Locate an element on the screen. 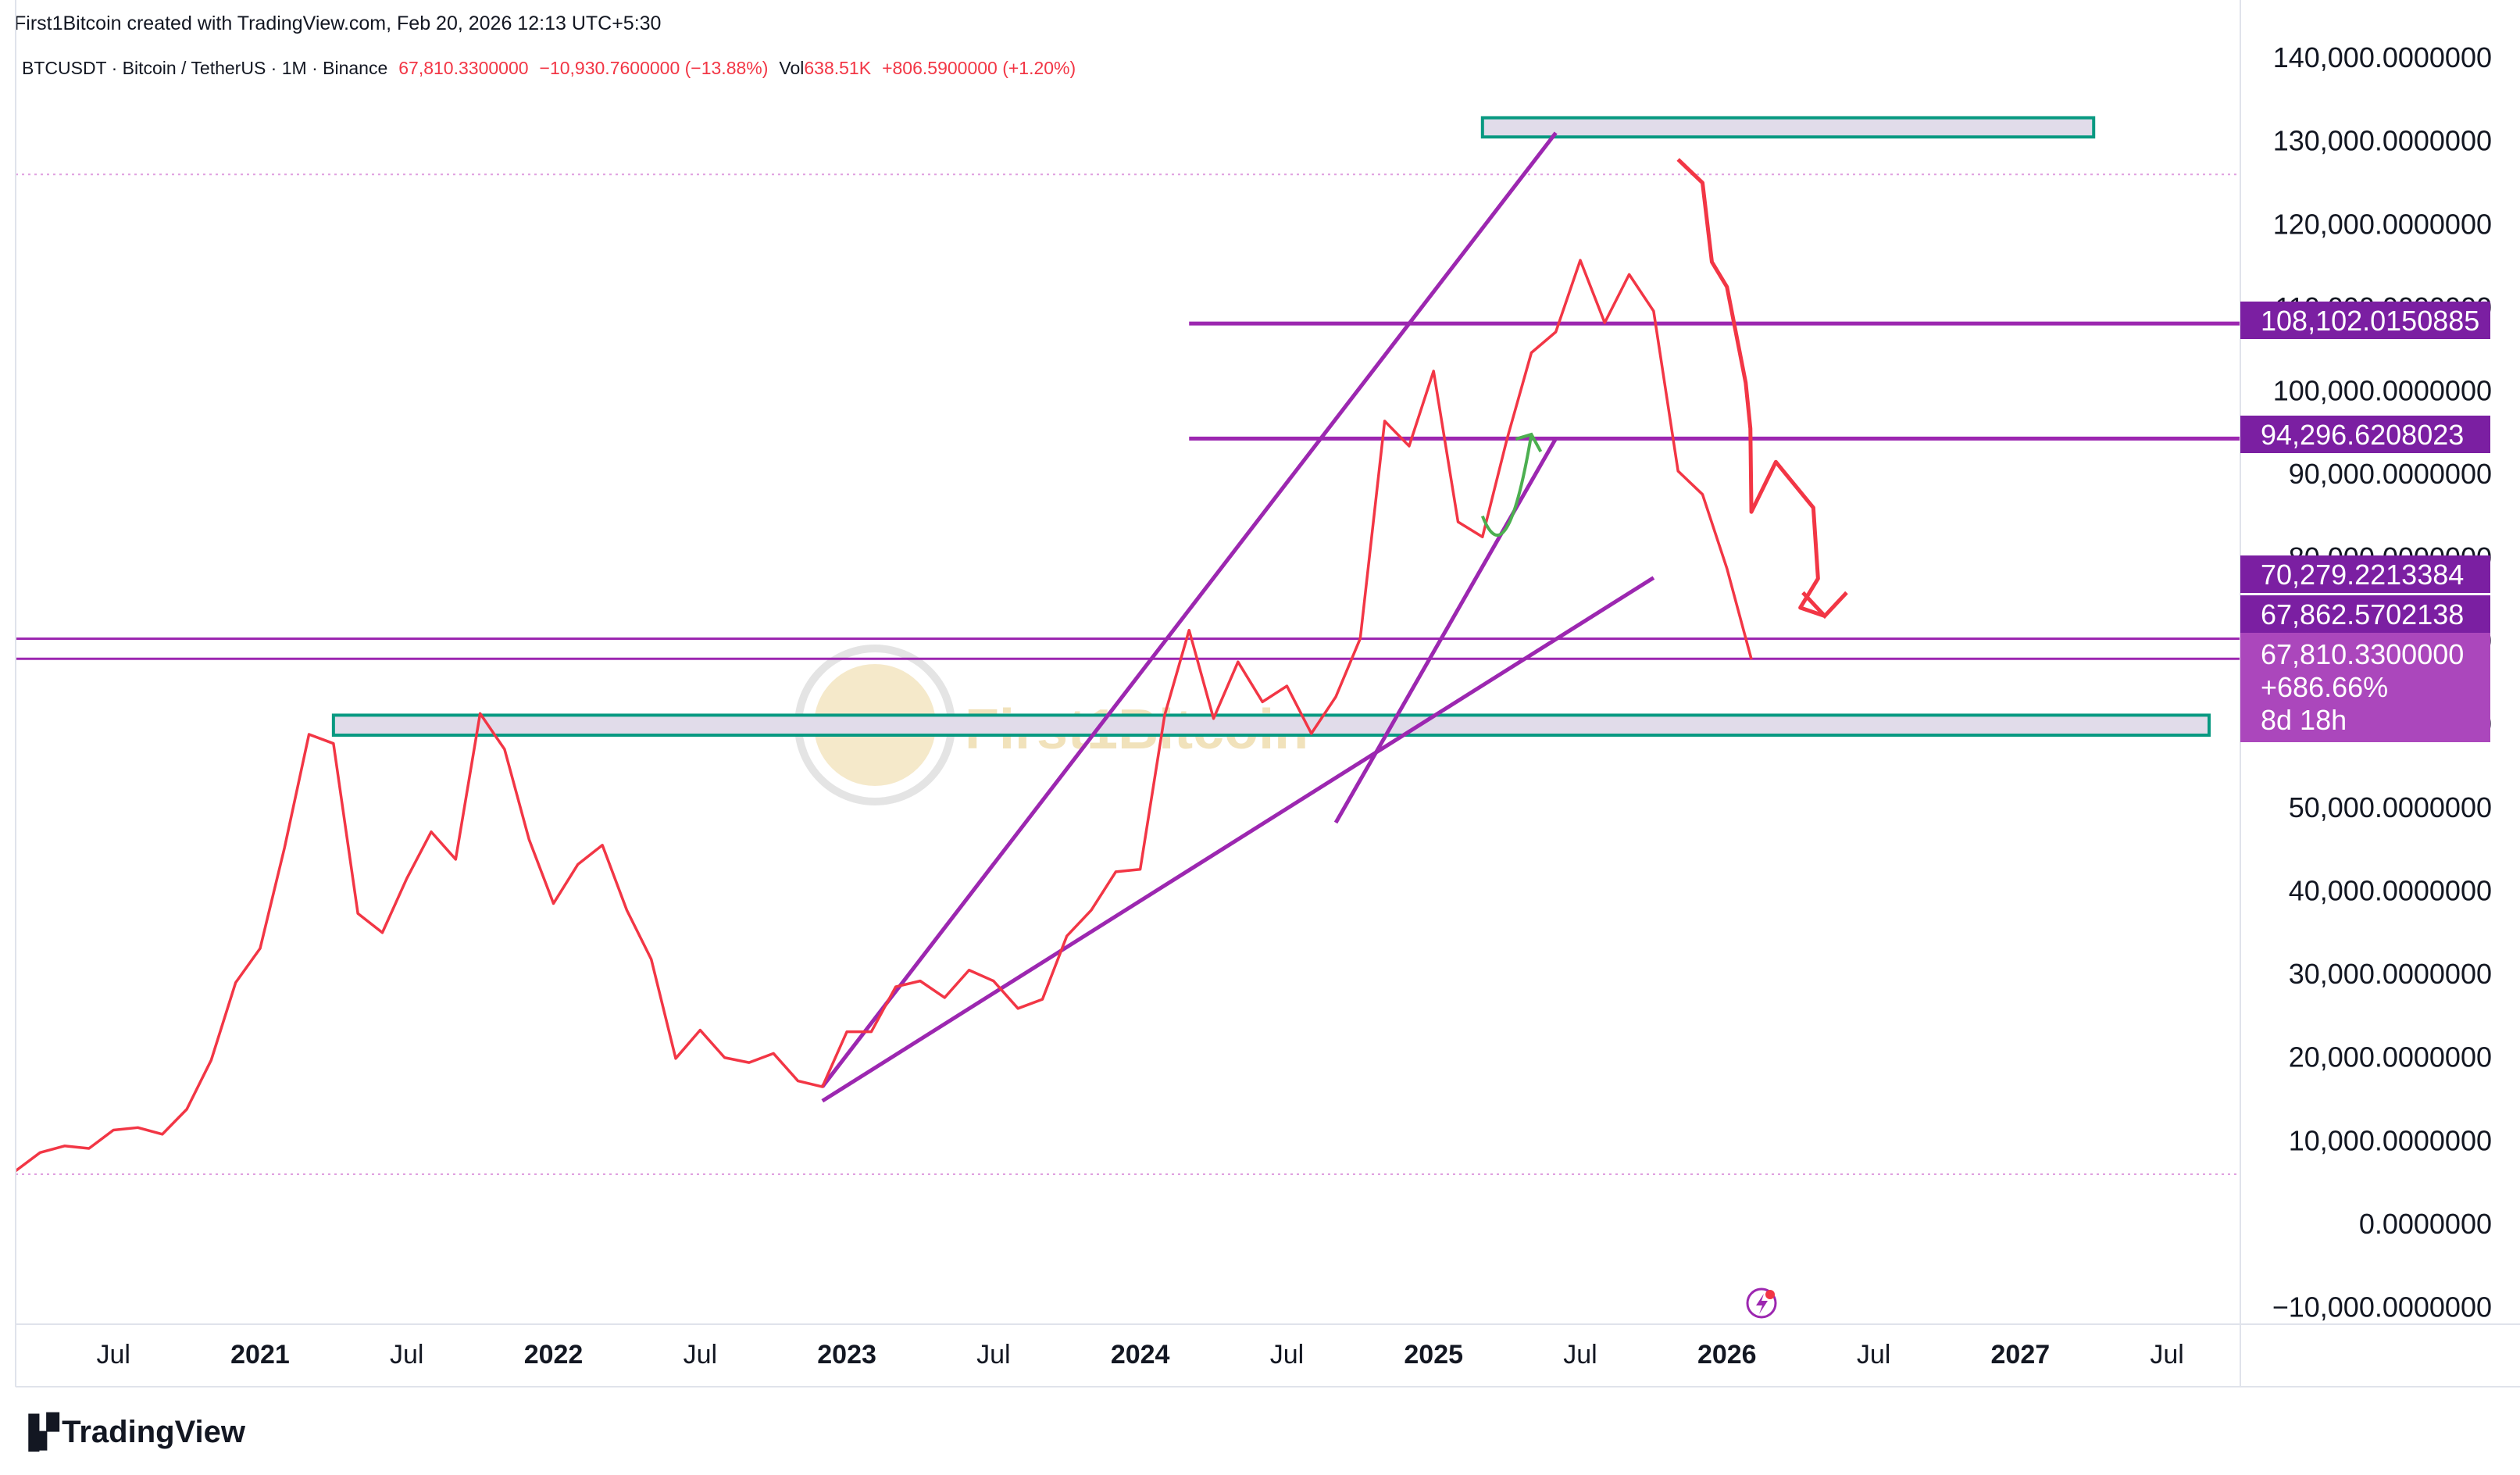  x-tick-label: 2025 is located at coordinates (1433, 1355).